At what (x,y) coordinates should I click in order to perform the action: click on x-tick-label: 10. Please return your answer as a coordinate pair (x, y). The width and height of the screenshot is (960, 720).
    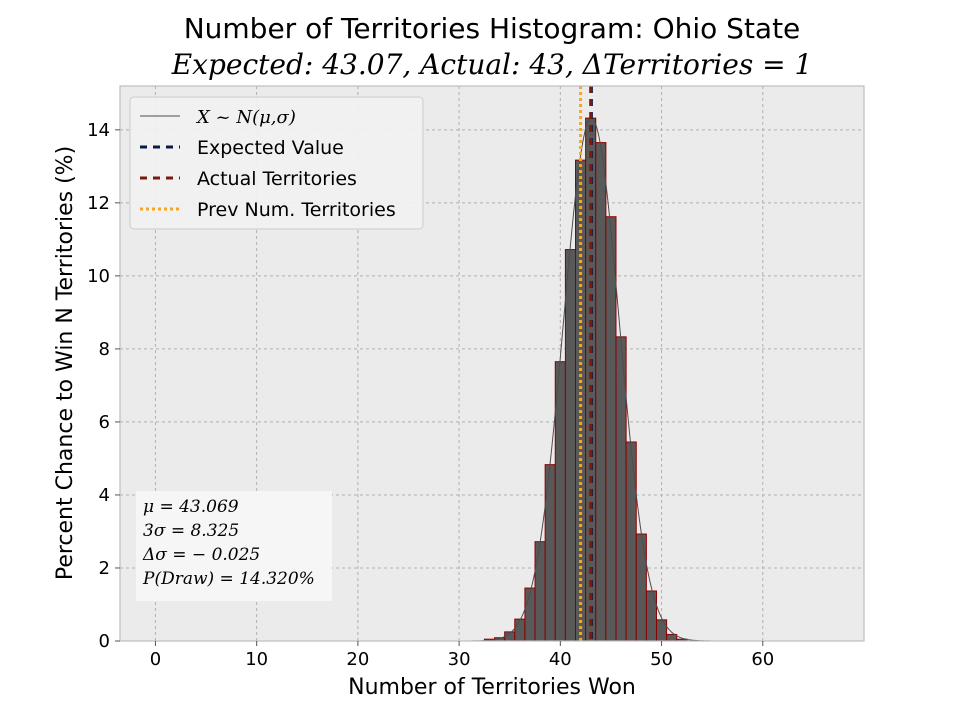
    Looking at the image, I should click on (256, 659).